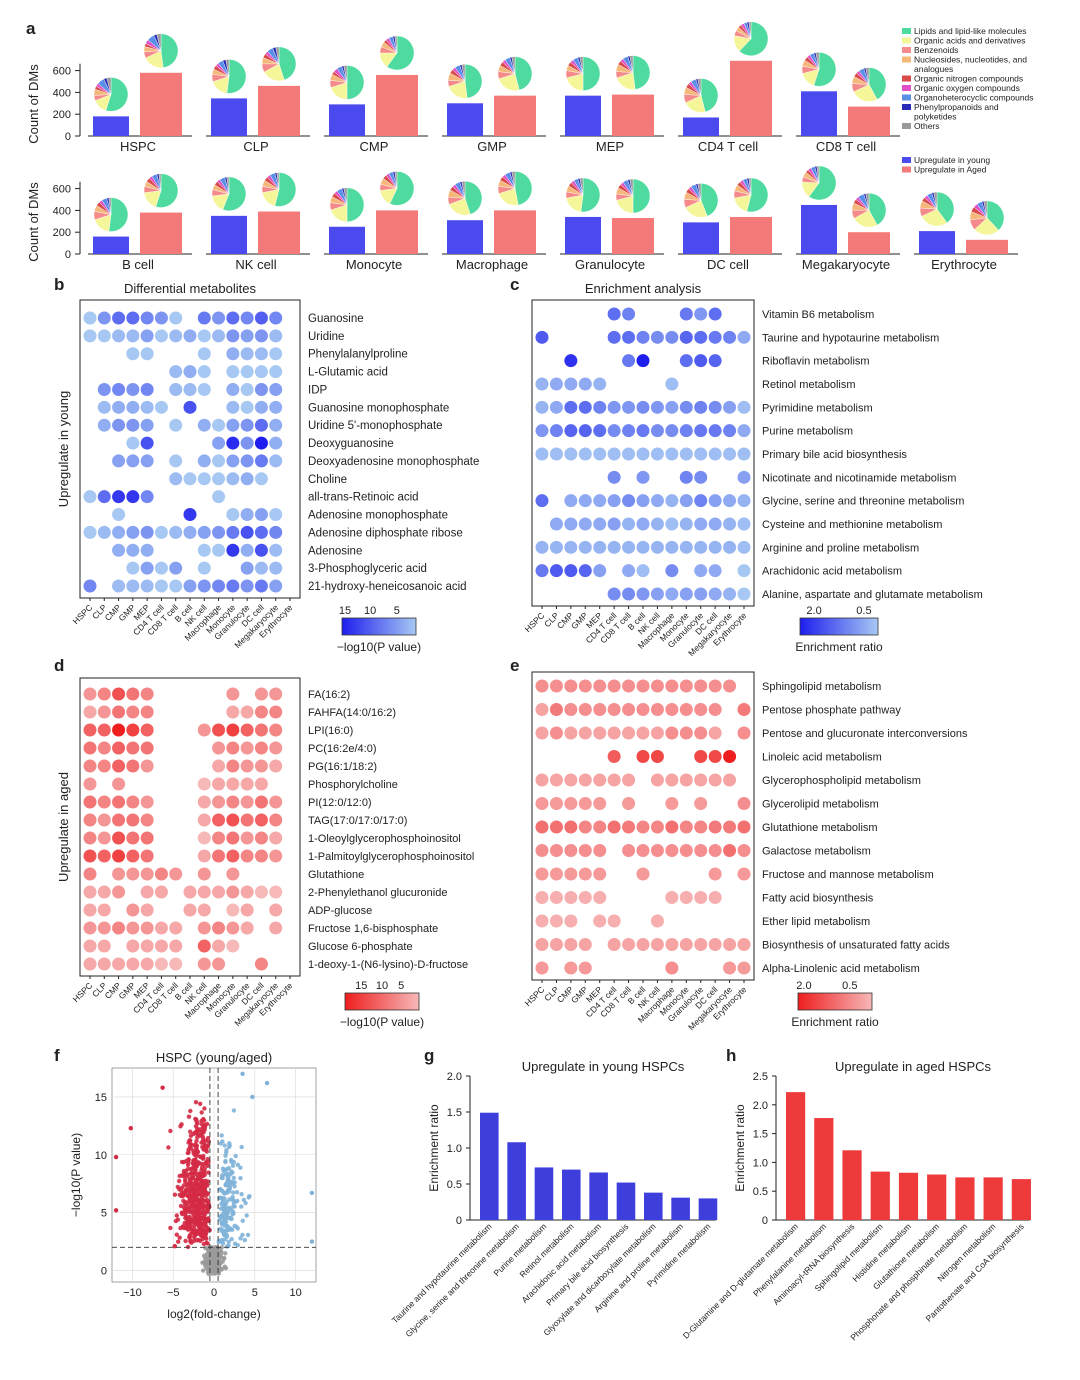 Image resolution: width=1080 pixels, height=1380 pixels. I want to click on y-tick-label-a: 200, so click(62, 233).